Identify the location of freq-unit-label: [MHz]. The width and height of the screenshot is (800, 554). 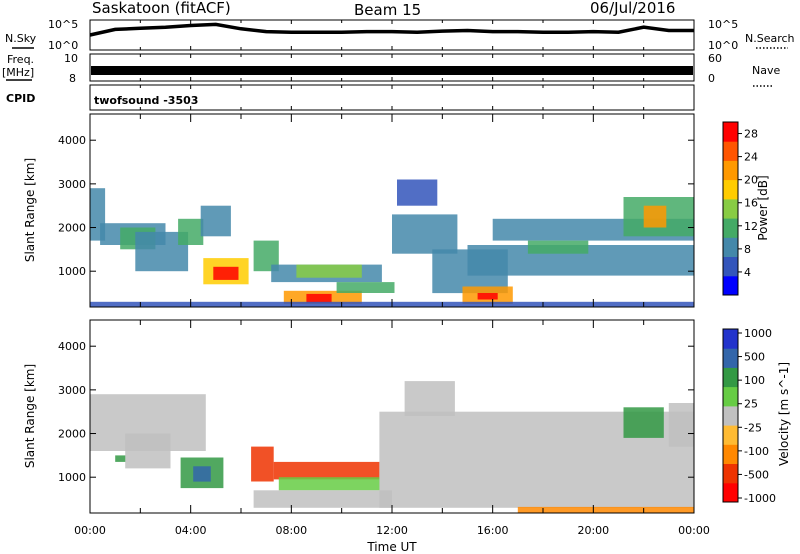
(18, 72).